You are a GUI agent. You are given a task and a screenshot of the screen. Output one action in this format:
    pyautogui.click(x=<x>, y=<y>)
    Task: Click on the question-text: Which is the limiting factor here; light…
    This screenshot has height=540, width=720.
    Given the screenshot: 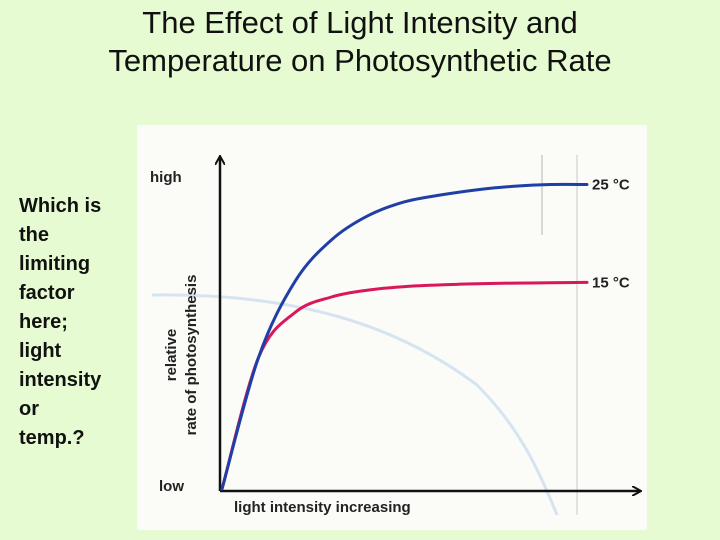 What is the action you would take?
    pyautogui.click(x=75, y=322)
    